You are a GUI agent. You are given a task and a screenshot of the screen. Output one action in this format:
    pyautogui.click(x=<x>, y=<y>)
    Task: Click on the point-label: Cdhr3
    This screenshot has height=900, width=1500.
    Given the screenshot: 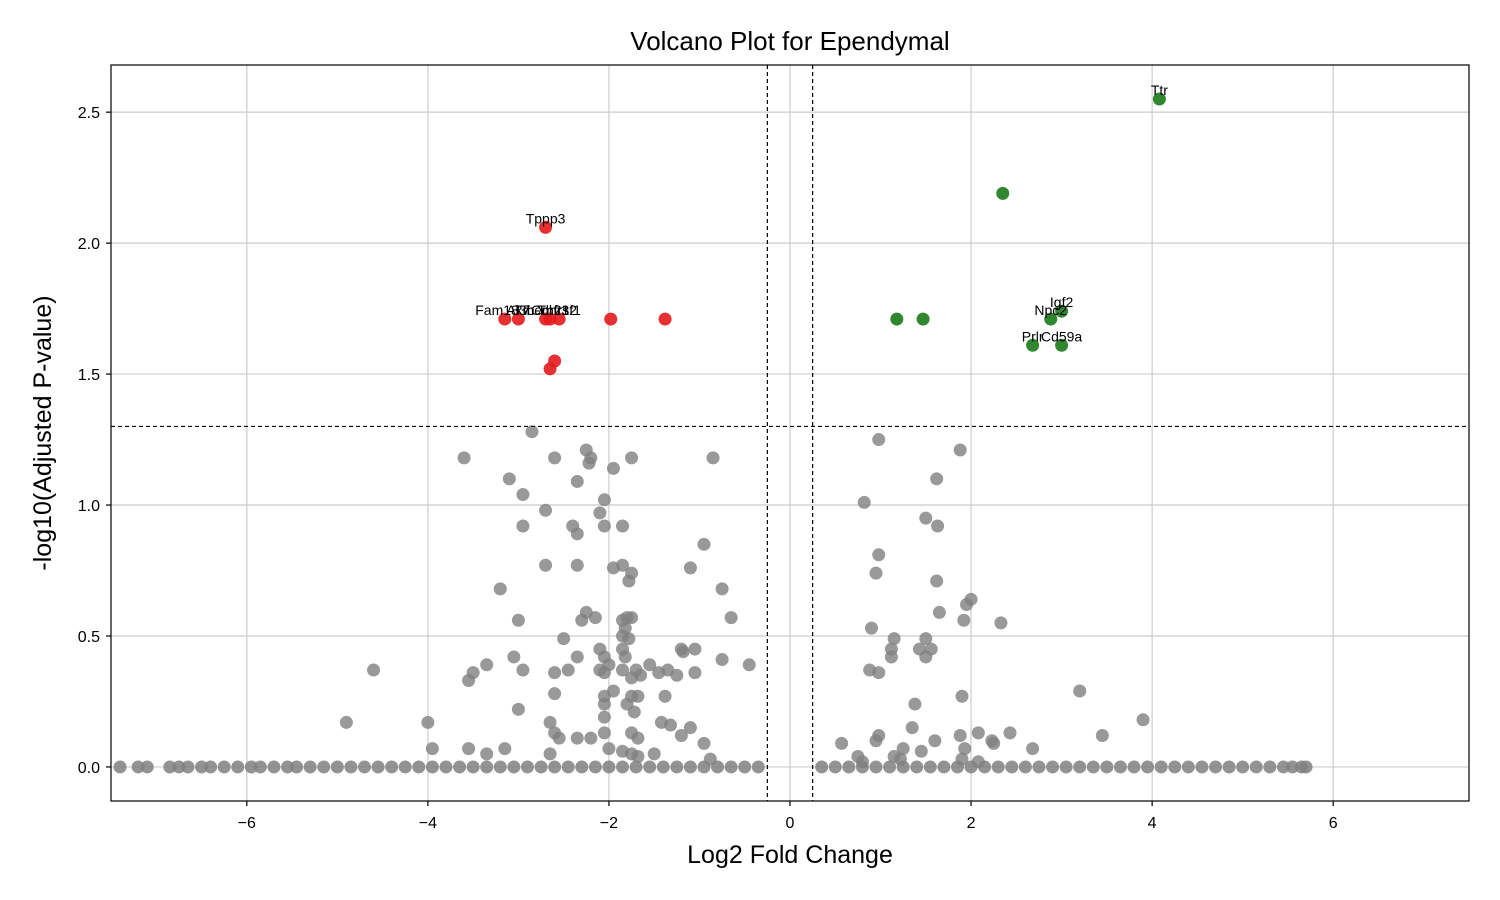 What is the action you would take?
    pyautogui.click(x=550, y=310)
    